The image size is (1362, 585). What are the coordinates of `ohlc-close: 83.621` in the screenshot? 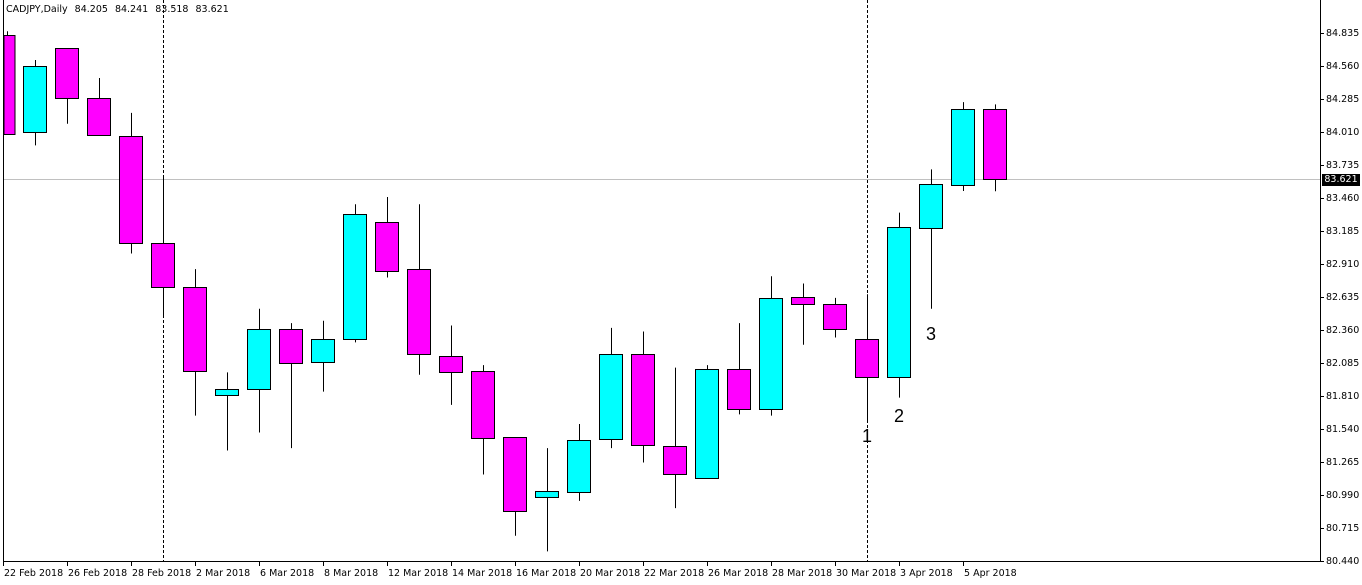 It's located at (212, 9).